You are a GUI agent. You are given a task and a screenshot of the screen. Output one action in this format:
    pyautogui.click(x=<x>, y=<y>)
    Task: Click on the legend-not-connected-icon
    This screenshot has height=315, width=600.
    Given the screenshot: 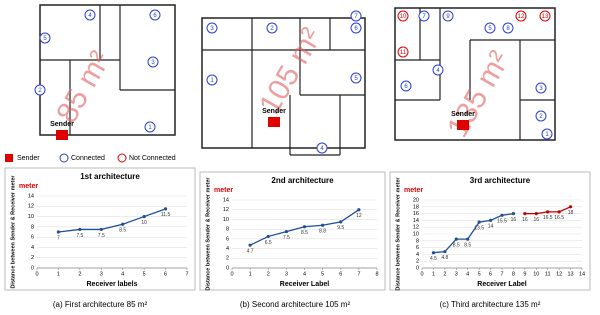 What is the action you would take?
    pyautogui.click(x=122, y=158)
    